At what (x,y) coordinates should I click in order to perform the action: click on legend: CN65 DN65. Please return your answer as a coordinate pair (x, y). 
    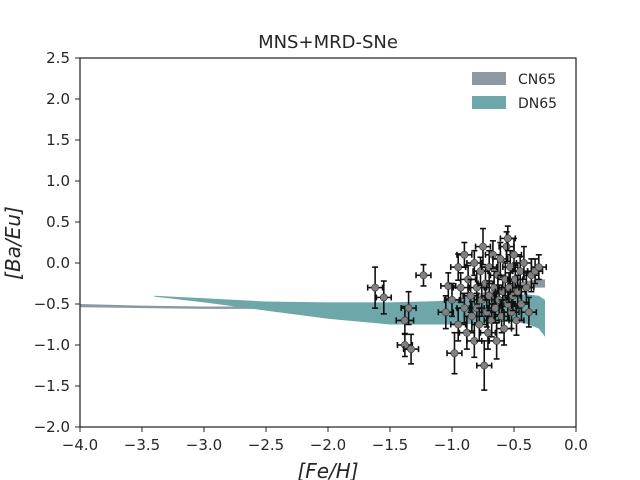
    Looking at the image, I should click on (514, 92).